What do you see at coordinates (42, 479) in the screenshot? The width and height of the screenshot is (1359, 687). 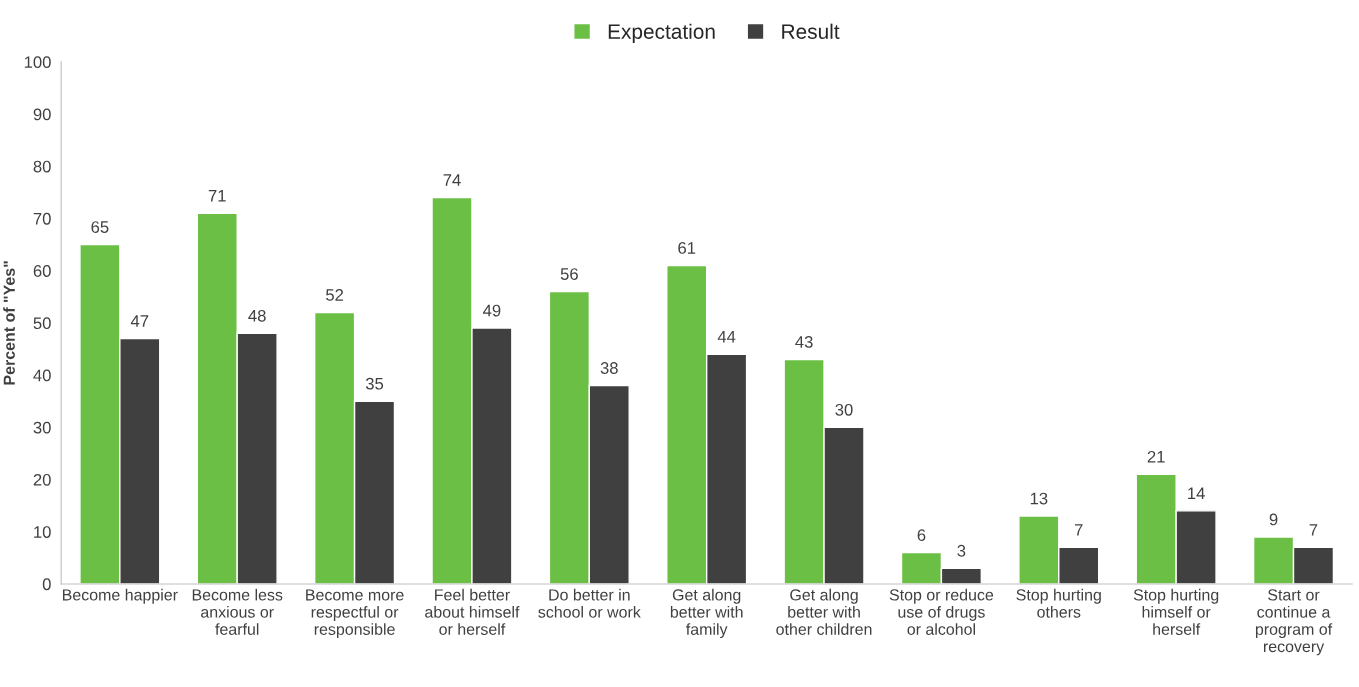 I see `y-tick-label: 20` at bounding box center [42, 479].